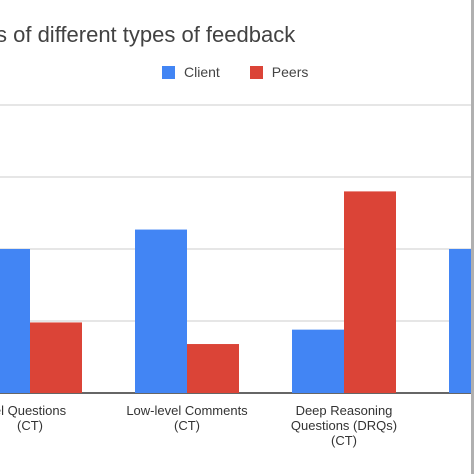 The height and width of the screenshot is (474, 474). Describe the element at coordinates (202, 72) in the screenshot. I see `legend-label-client: Client` at that location.